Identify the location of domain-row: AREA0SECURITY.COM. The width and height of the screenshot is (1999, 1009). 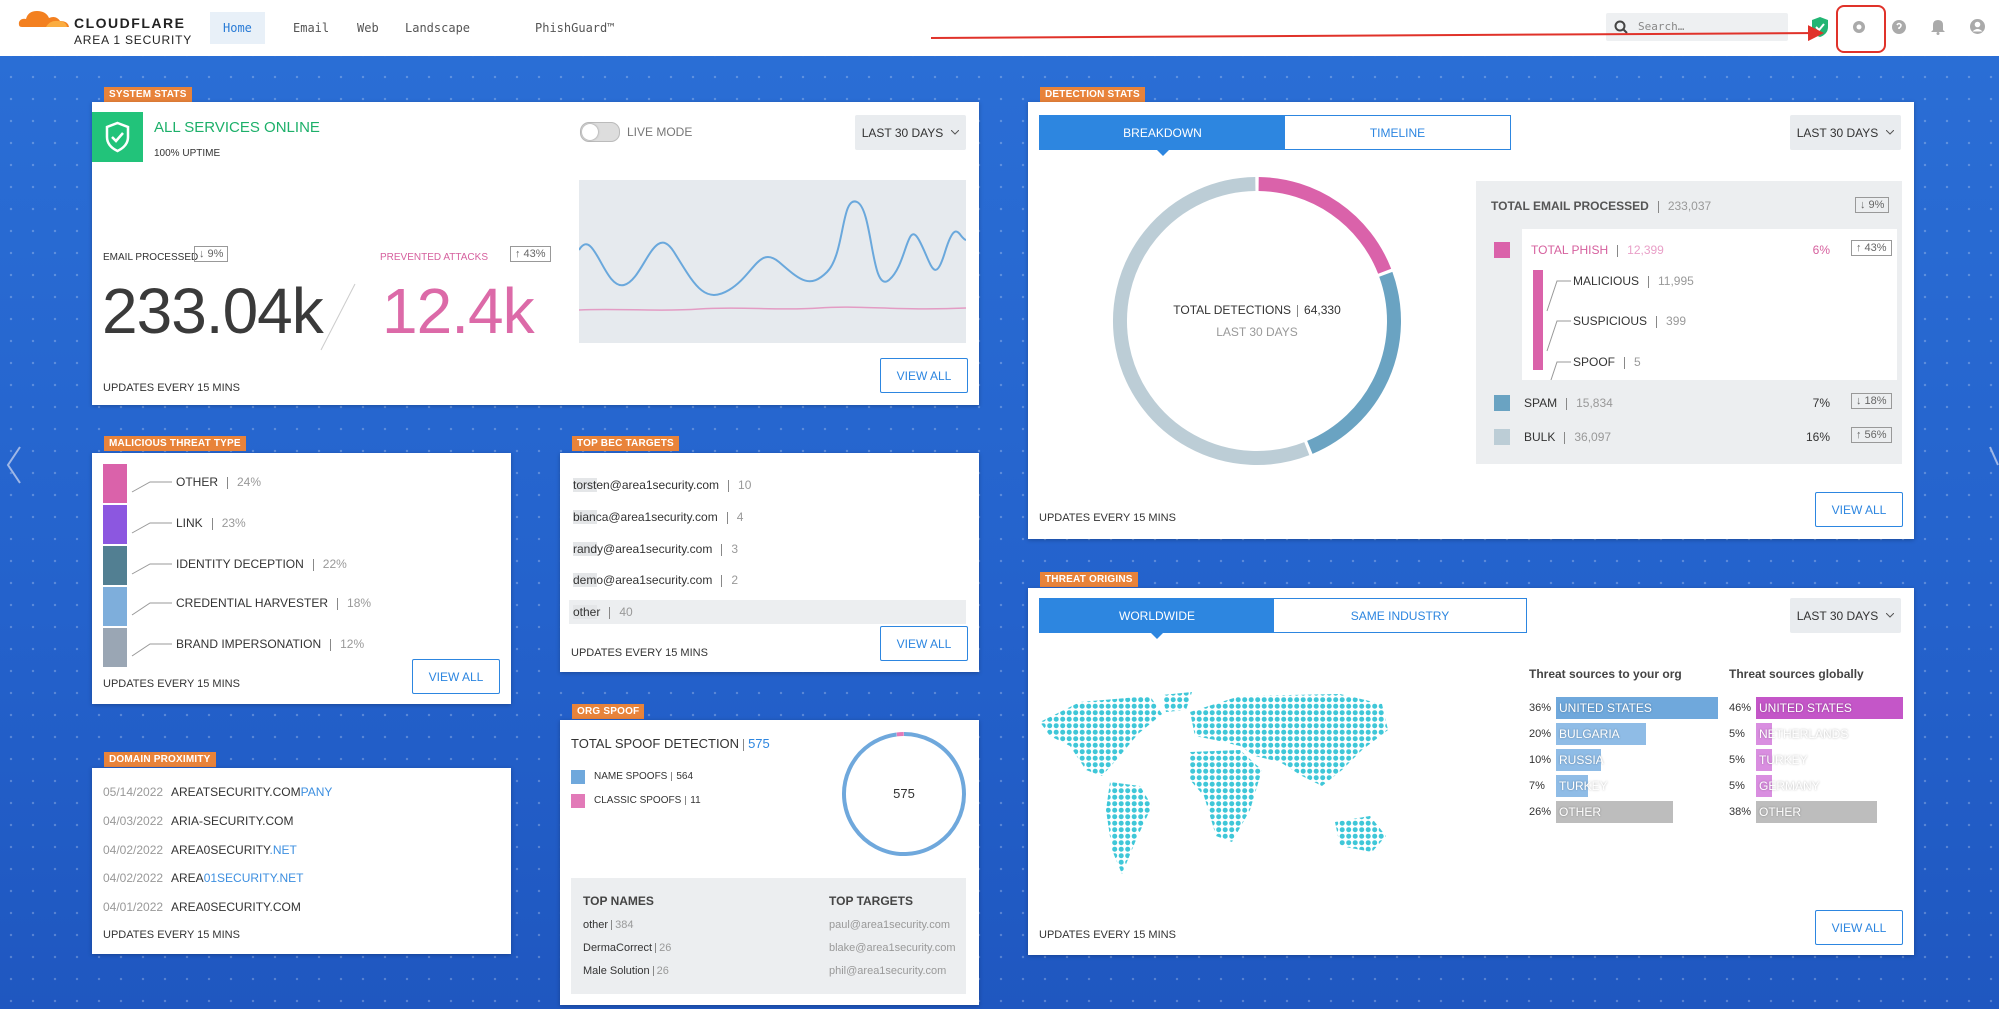
(236, 907).